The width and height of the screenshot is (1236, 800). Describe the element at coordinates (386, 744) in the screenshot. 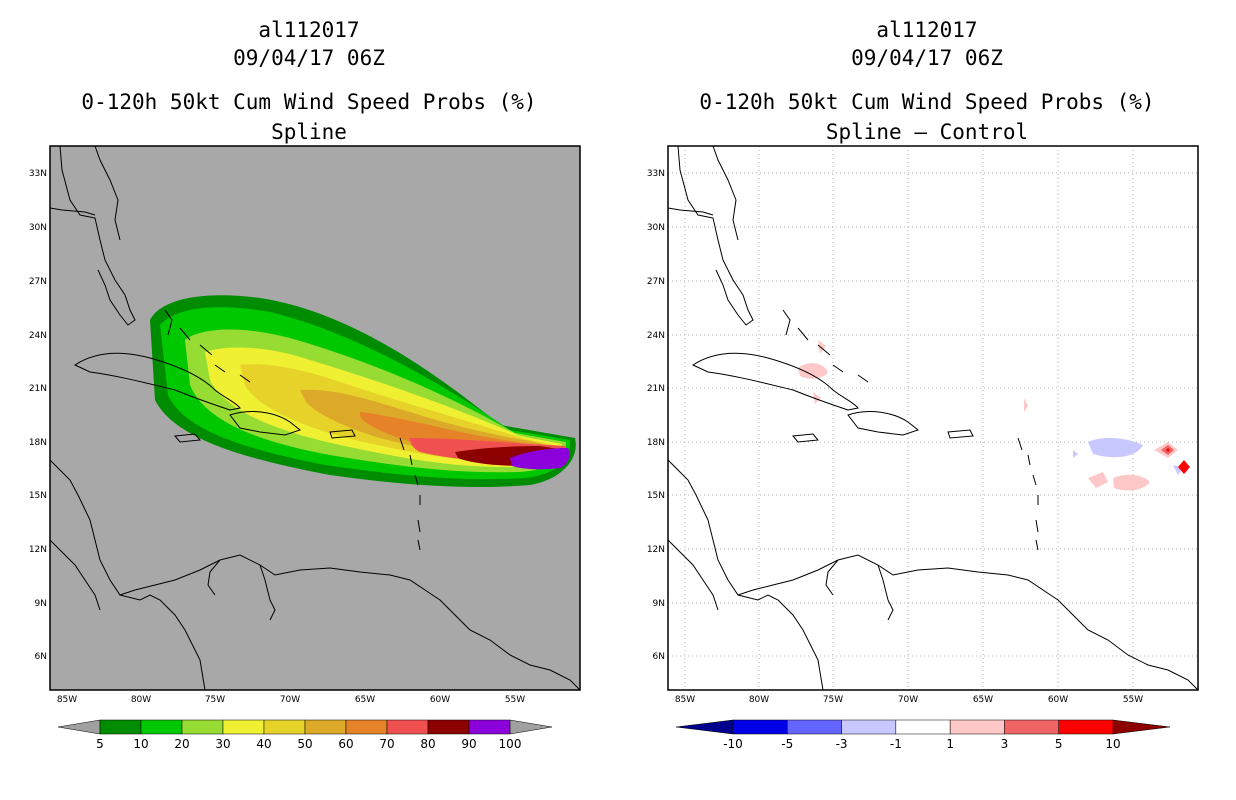

I see `colorbar-tick-label: 70` at that location.